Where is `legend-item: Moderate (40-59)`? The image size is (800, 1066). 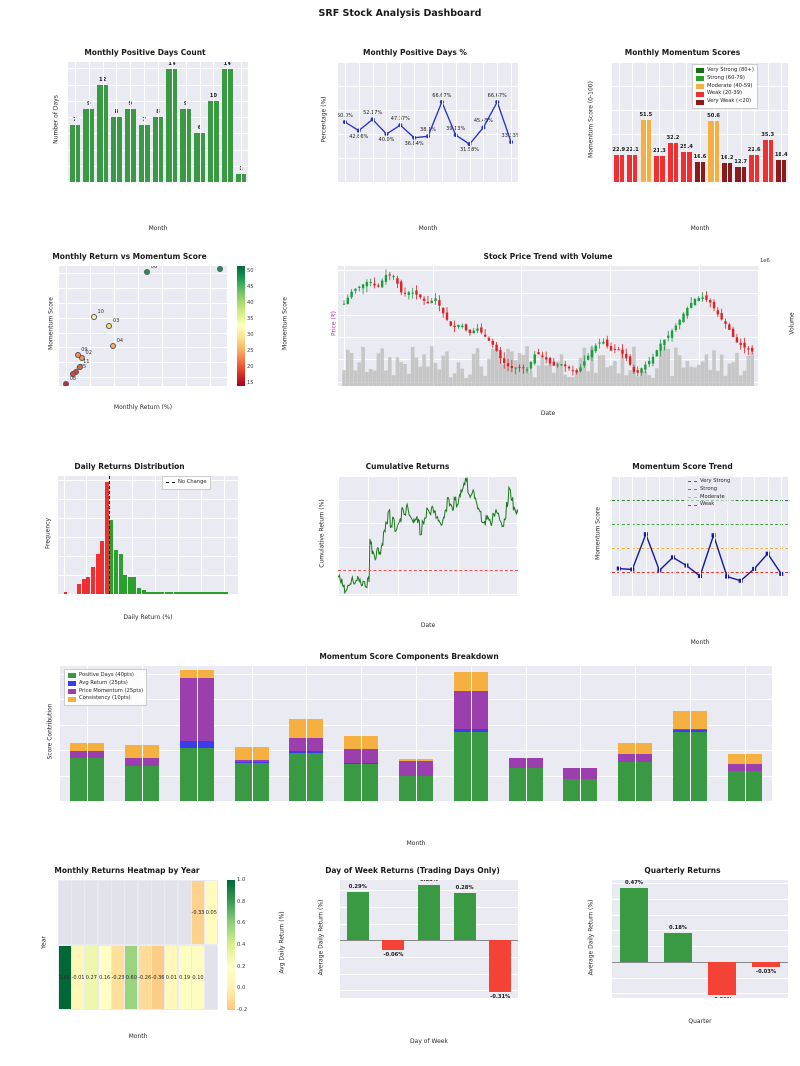
legend-item: Moderate (40-59) is located at coordinates (725, 87).